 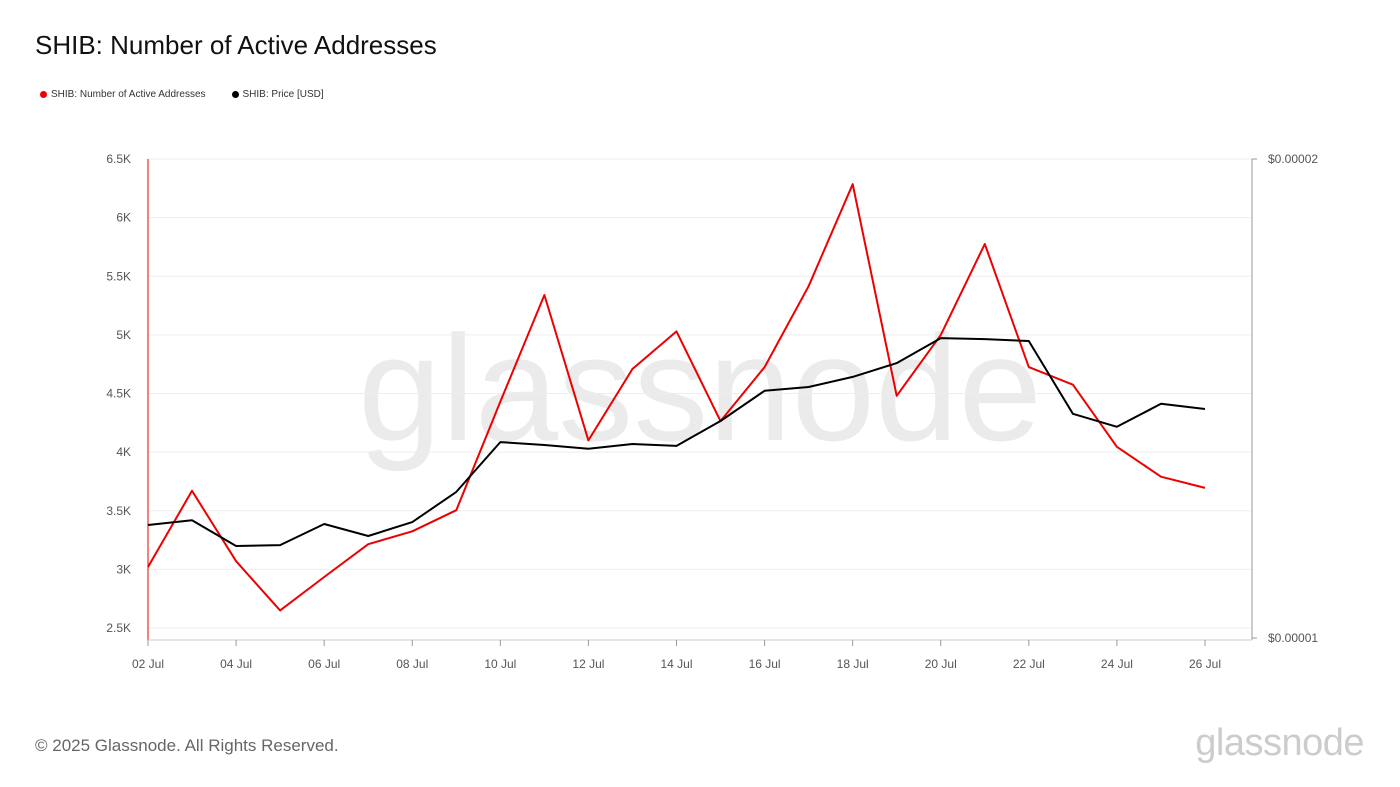 I want to click on x-tick-label: 26 Jul, so click(x=1205, y=664).